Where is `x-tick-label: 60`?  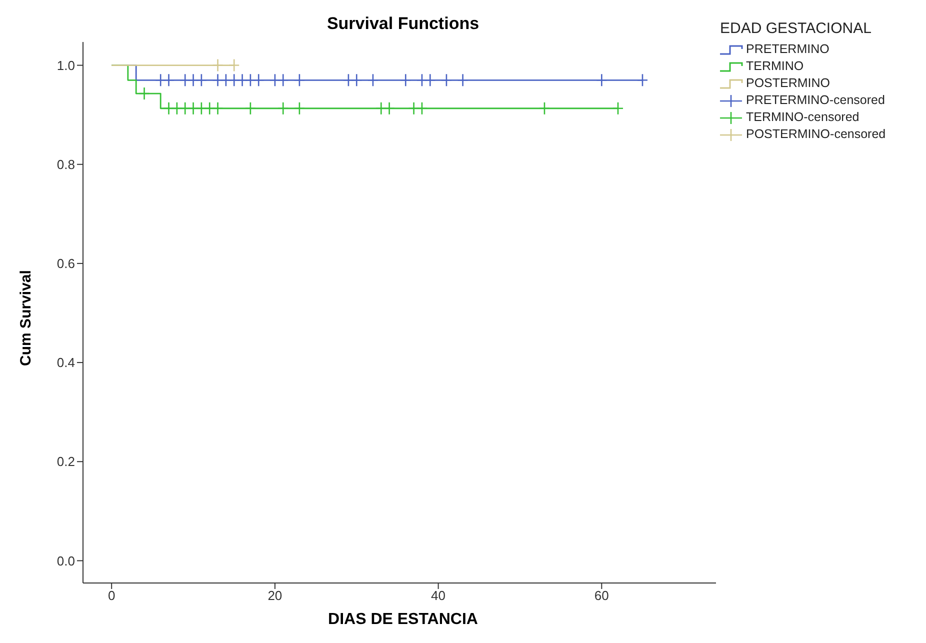 x-tick-label: 60 is located at coordinates (601, 596).